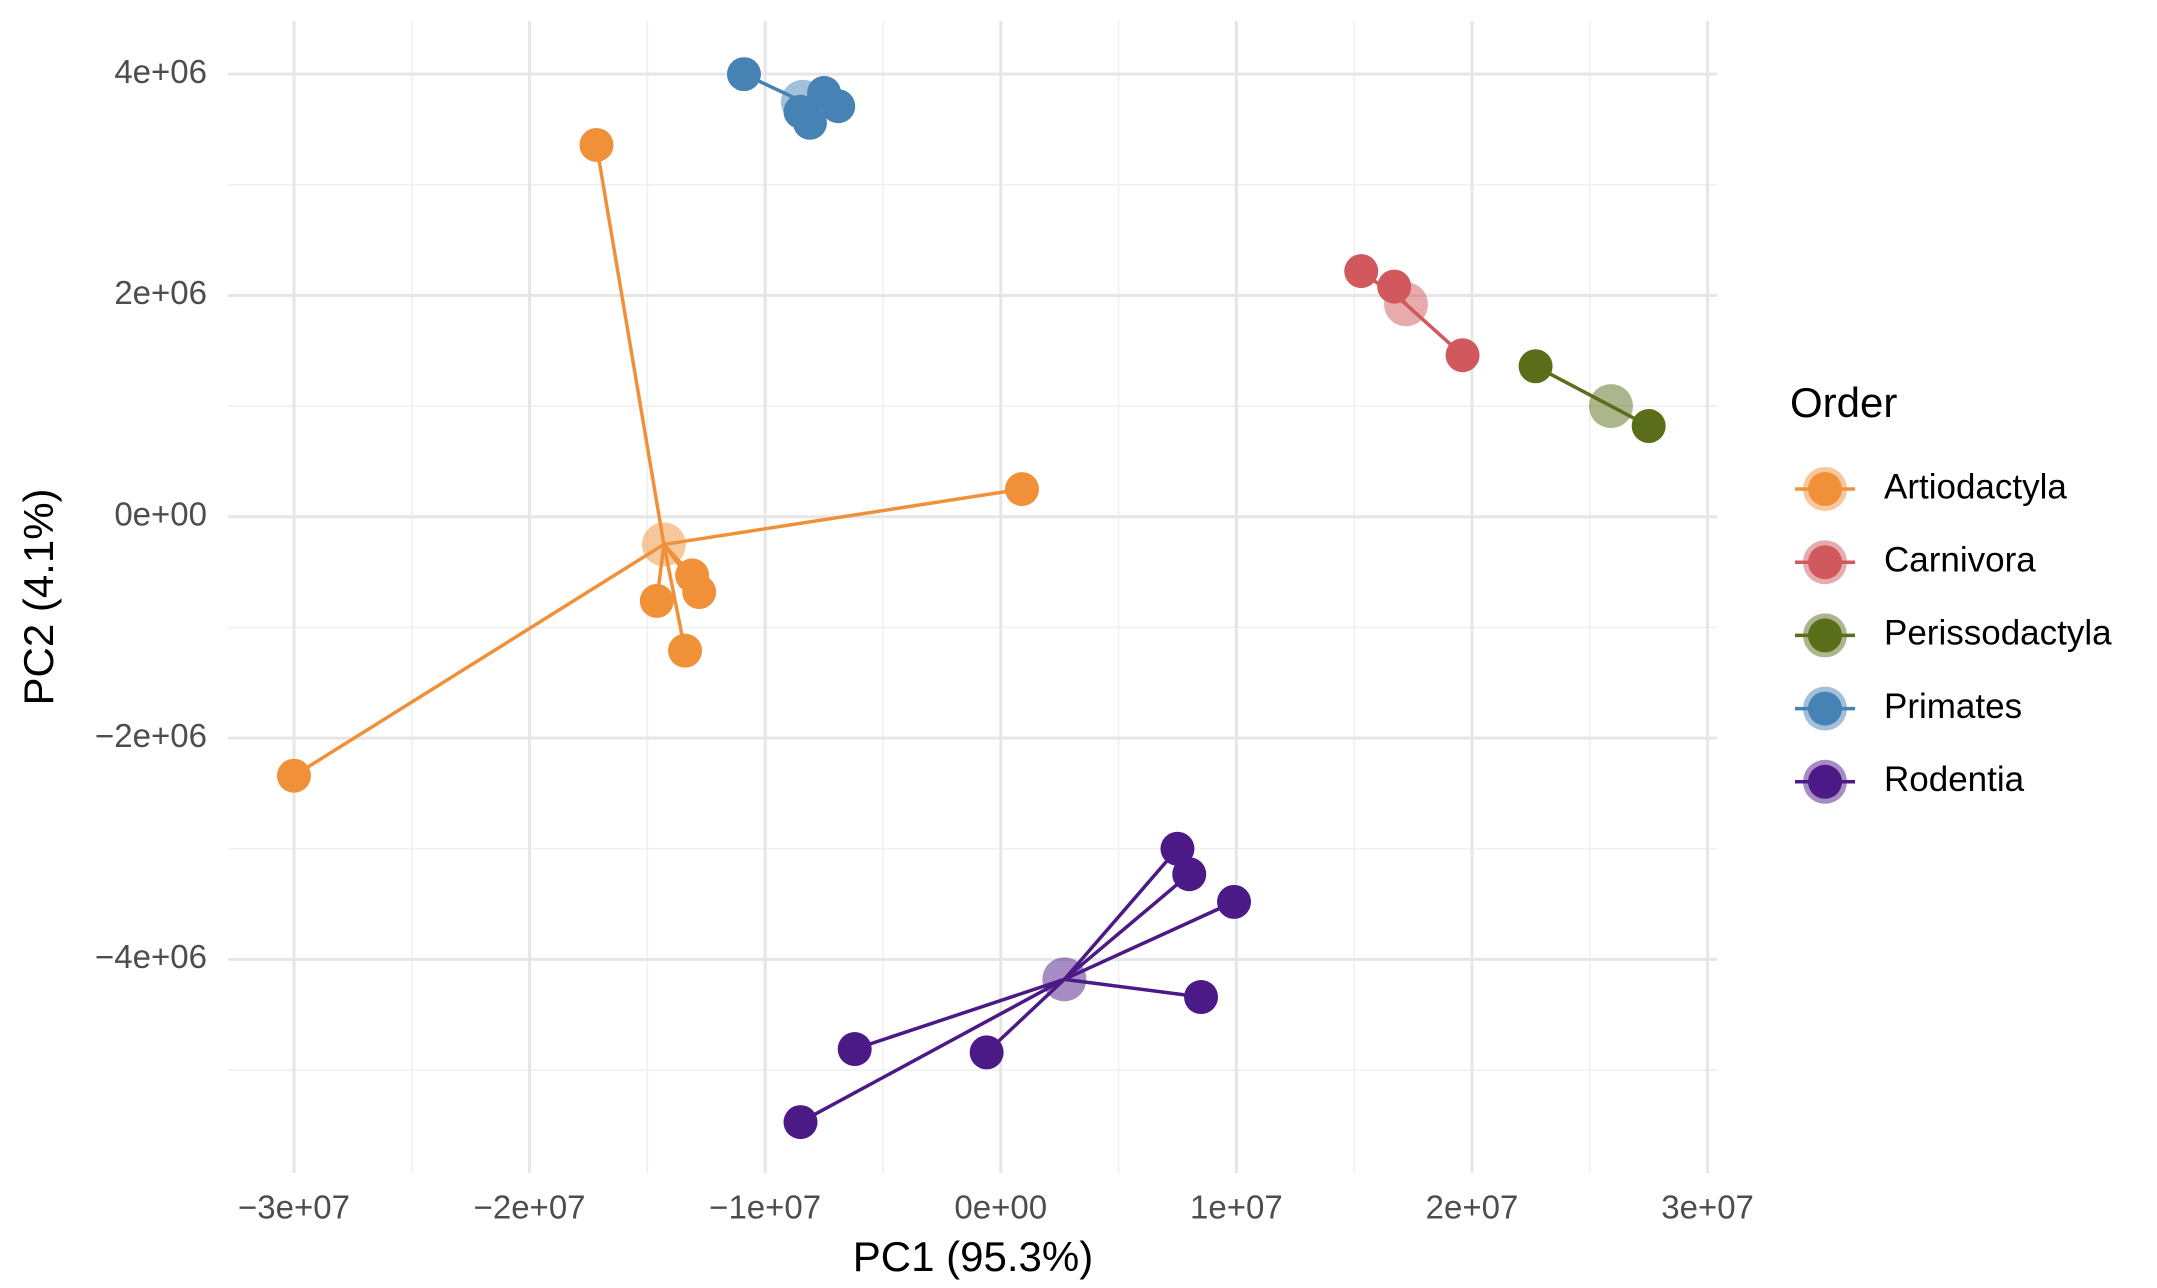 Image resolution: width=2157 pixels, height=1288 pixels. What do you see at coordinates (973, 1256) in the screenshot?
I see `x-axis-title: PC1 (95.3%)` at bounding box center [973, 1256].